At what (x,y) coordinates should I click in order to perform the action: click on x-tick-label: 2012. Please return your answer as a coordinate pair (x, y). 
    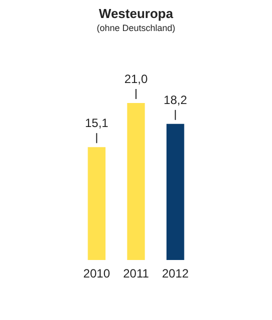
    Looking at the image, I should click on (176, 273).